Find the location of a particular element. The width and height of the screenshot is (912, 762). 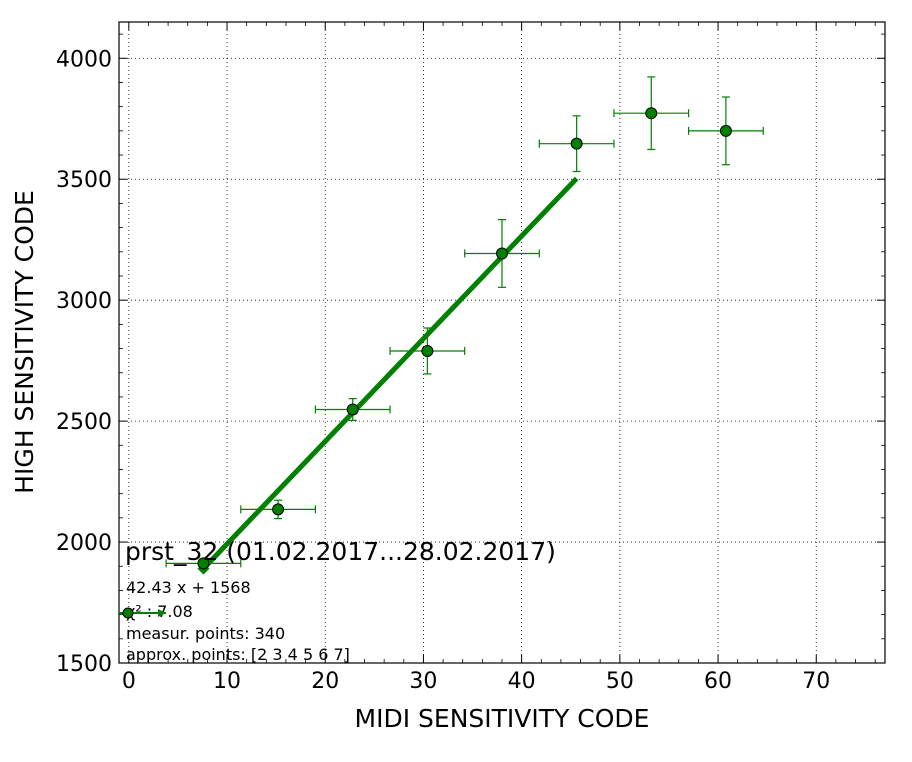

legend-marker-icon is located at coordinates (128, 613).